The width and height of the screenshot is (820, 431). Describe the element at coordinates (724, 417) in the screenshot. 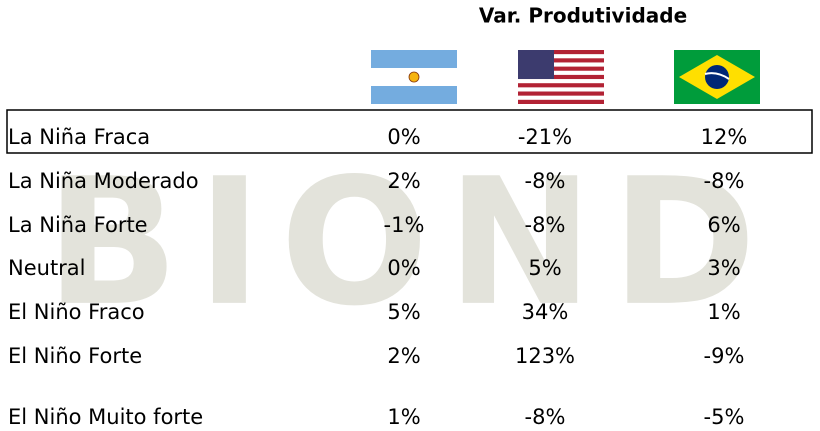

I see `value-cell: -5%` at that location.